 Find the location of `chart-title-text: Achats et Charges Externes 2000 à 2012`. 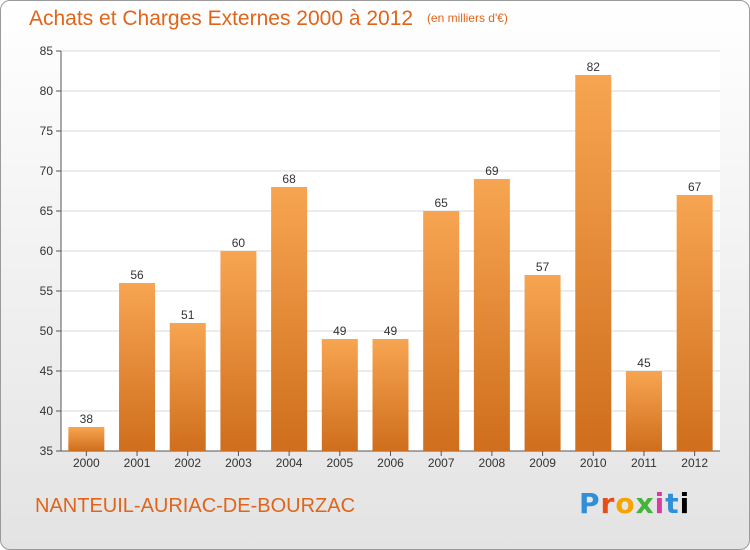

chart-title-text: Achats et Charges Externes 2000 à 2012 is located at coordinates (221, 18).